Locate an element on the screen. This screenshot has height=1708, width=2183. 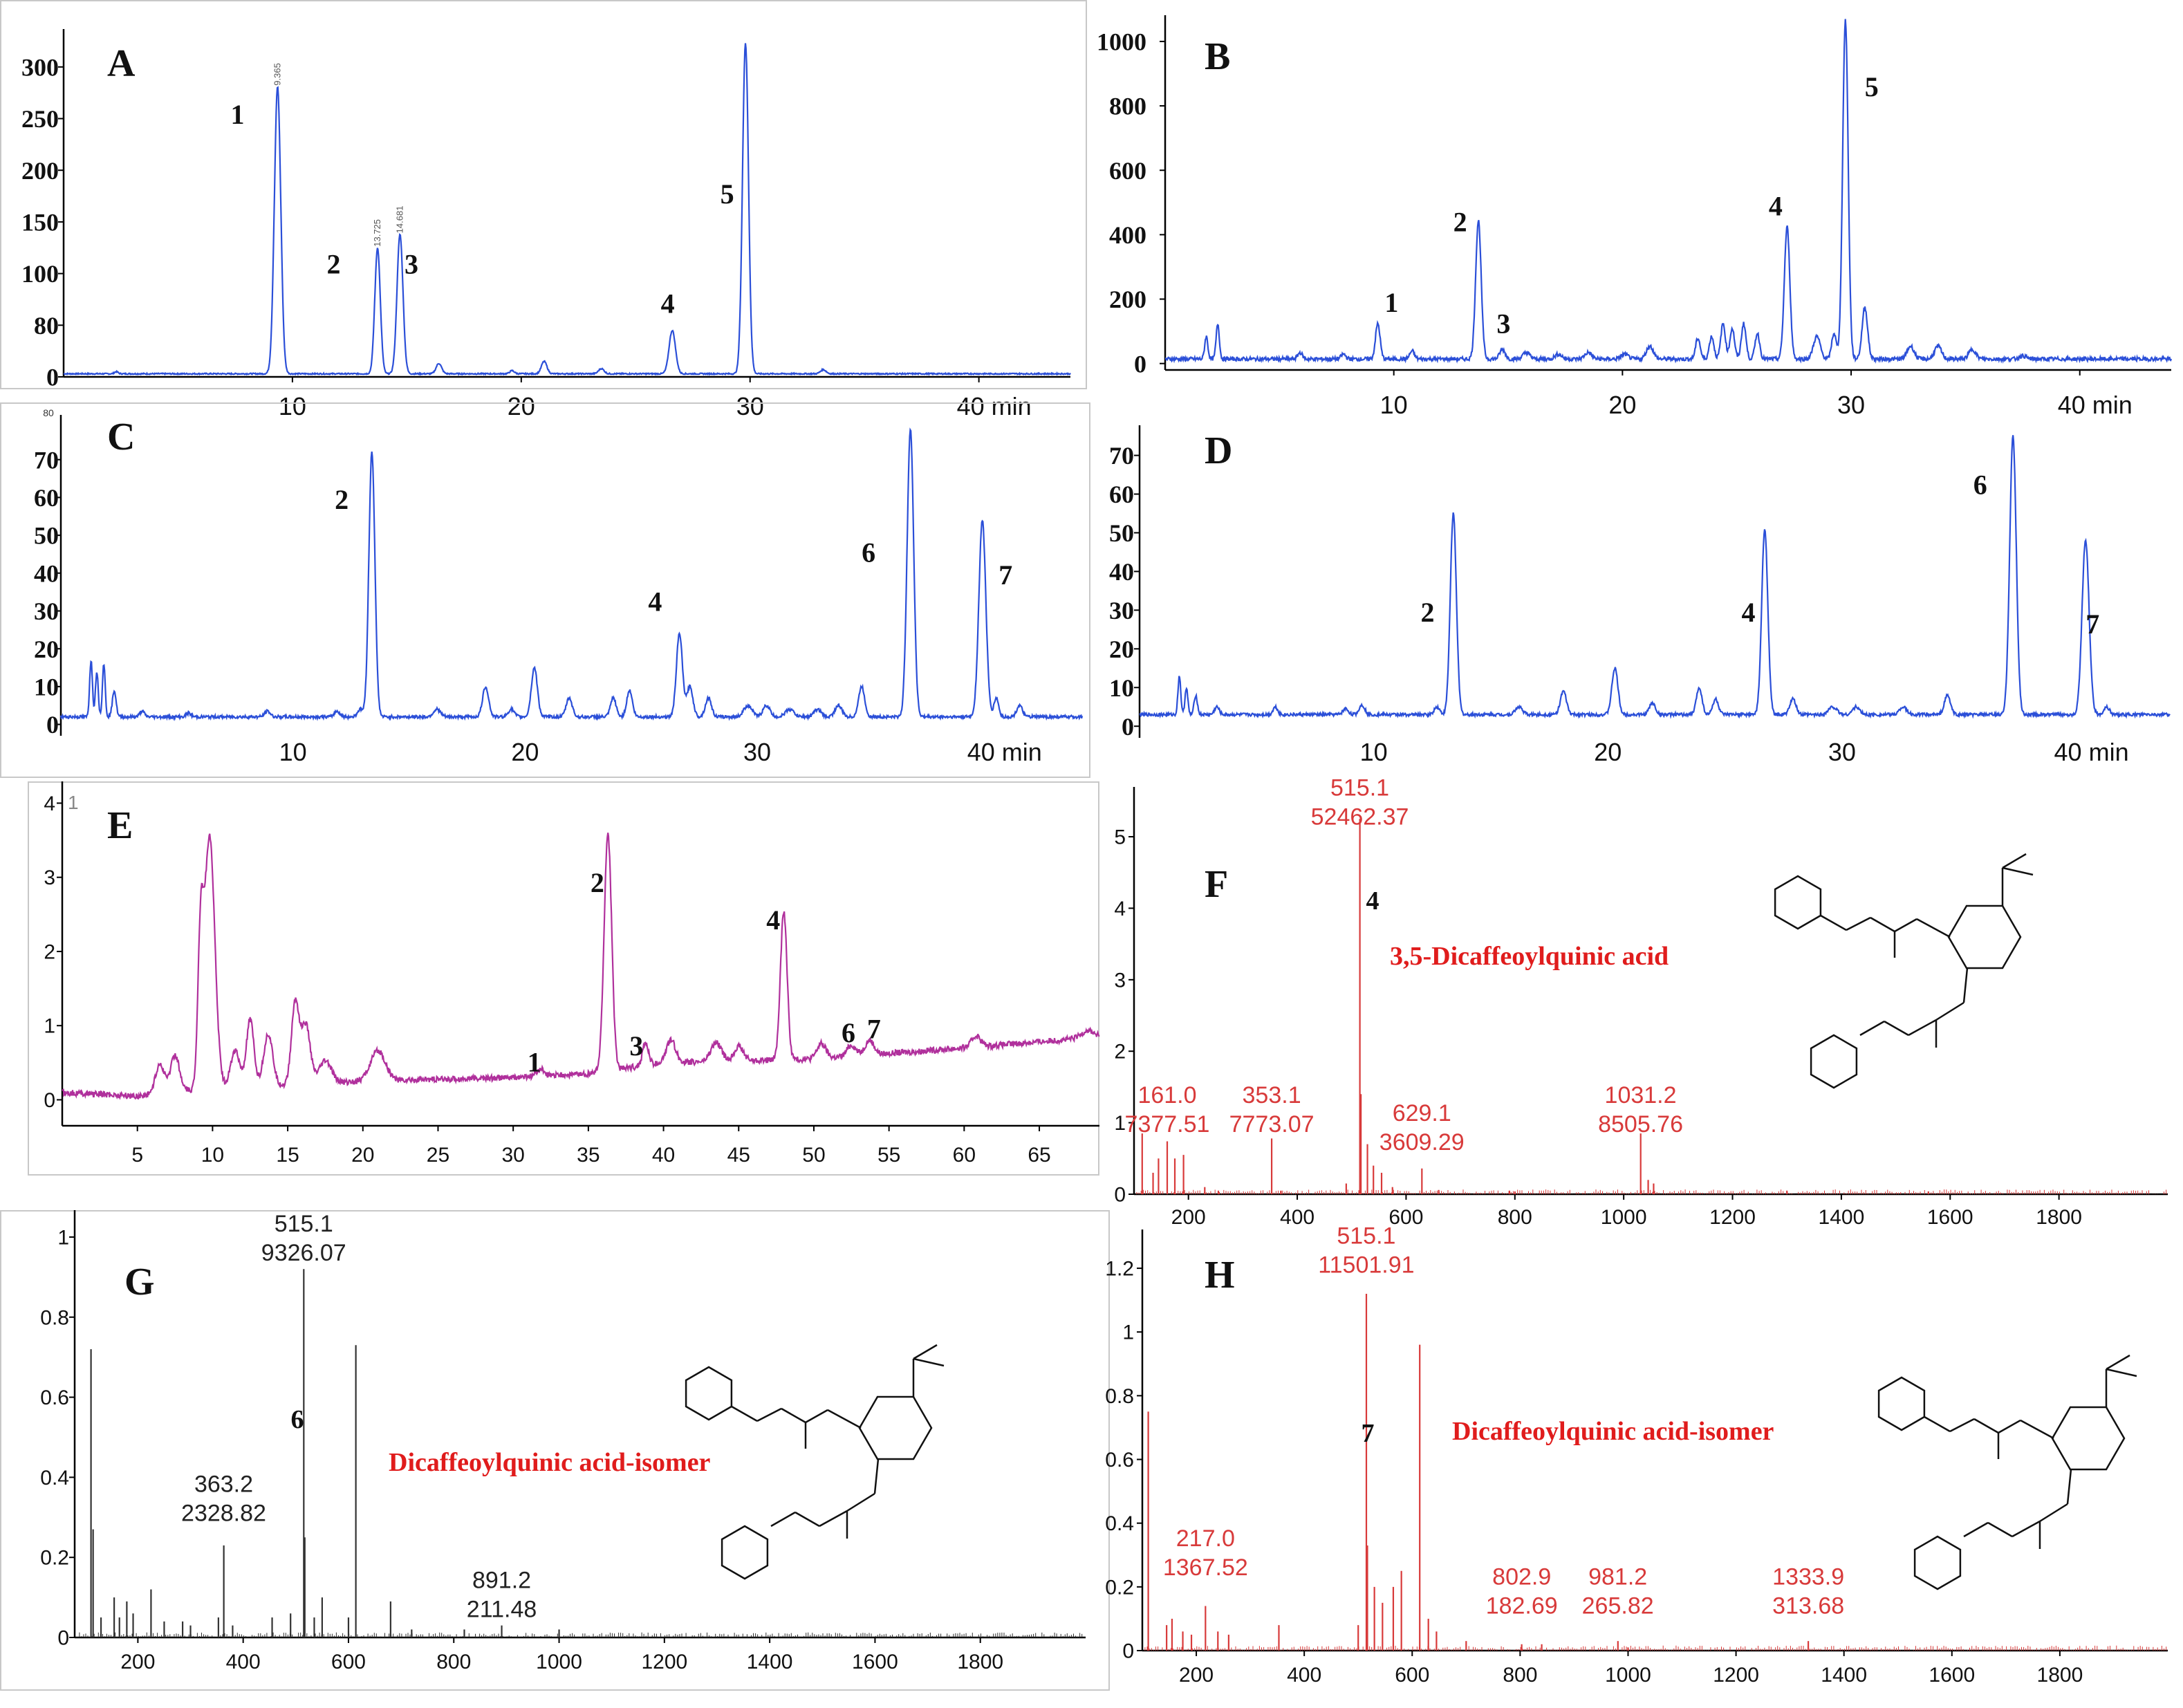
x-tick-label: 50 is located at coordinates (813, 1155).